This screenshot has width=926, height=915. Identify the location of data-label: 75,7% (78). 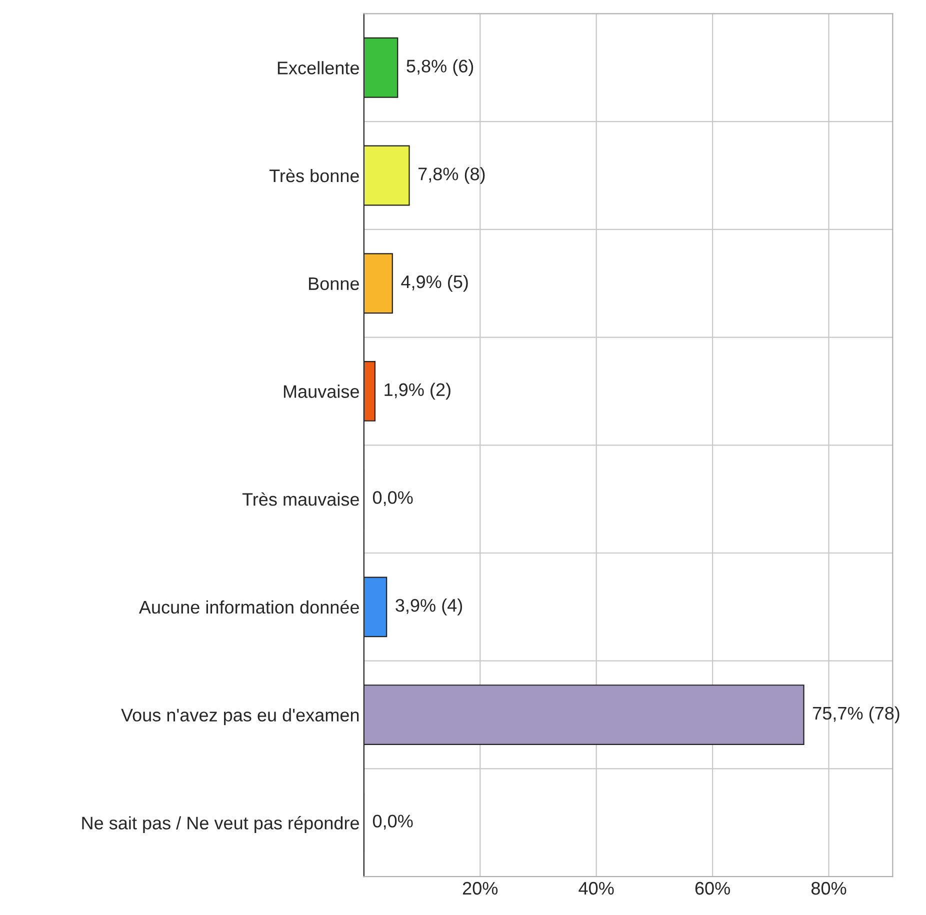
(856, 715).